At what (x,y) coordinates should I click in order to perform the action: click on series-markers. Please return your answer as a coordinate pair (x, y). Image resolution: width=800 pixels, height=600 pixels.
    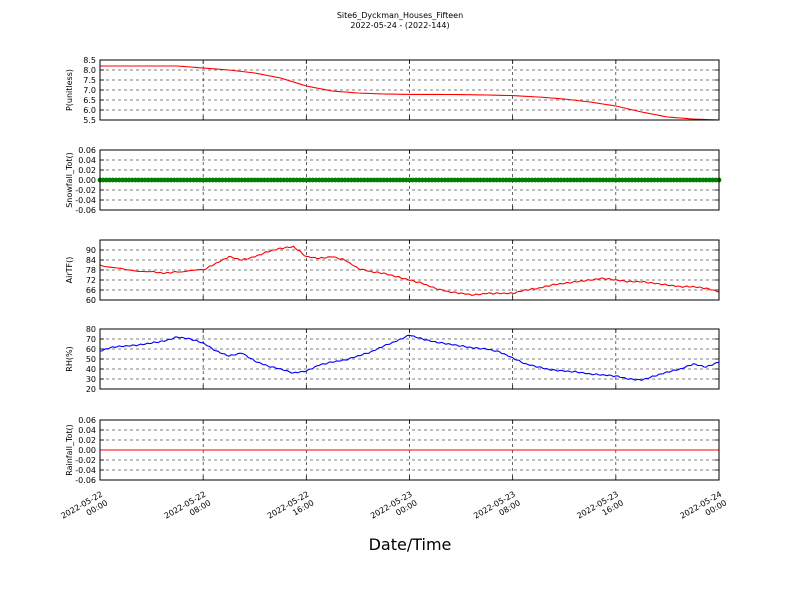
    Looking at the image, I should click on (409, 180).